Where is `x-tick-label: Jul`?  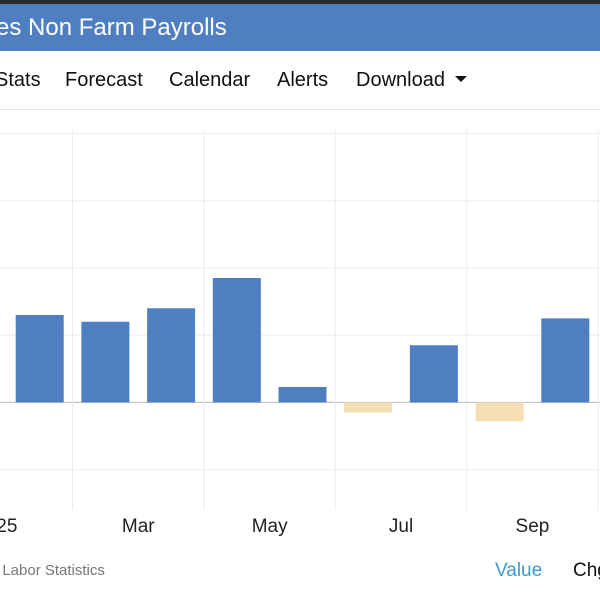
x-tick-label: Jul is located at coordinates (401, 526).